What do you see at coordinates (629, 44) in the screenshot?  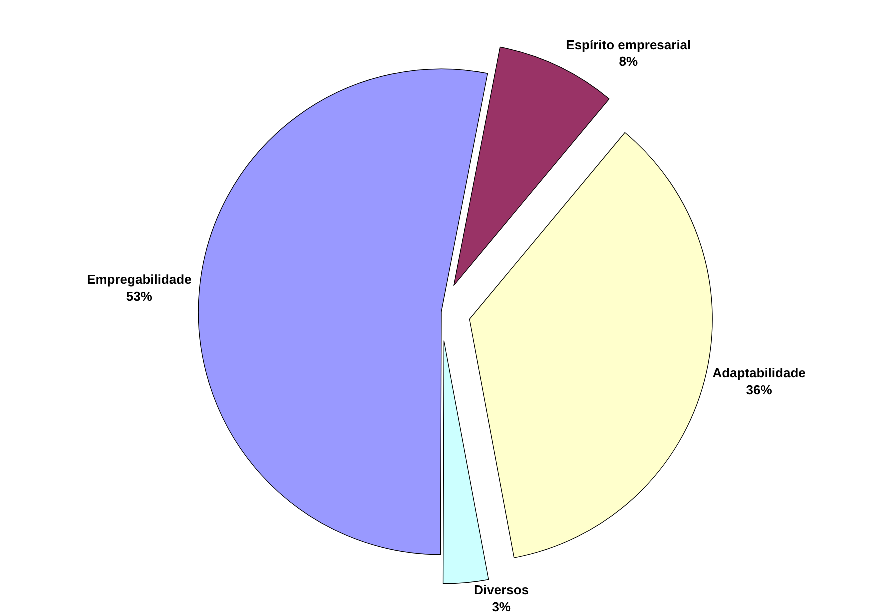 I see `slice-label: Espírito empresarial` at bounding box center [629, 44].